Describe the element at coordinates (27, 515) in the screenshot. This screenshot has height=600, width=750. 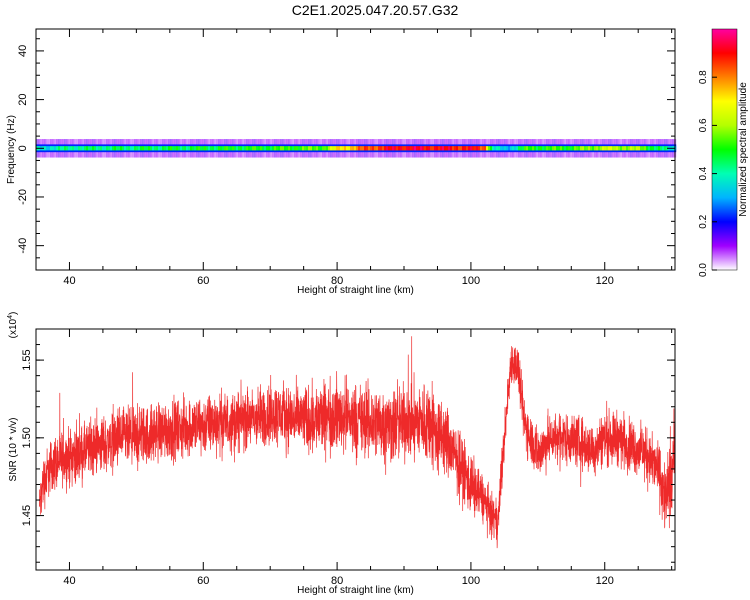
I see `snr-y-tick-label: 1.45` at that location.